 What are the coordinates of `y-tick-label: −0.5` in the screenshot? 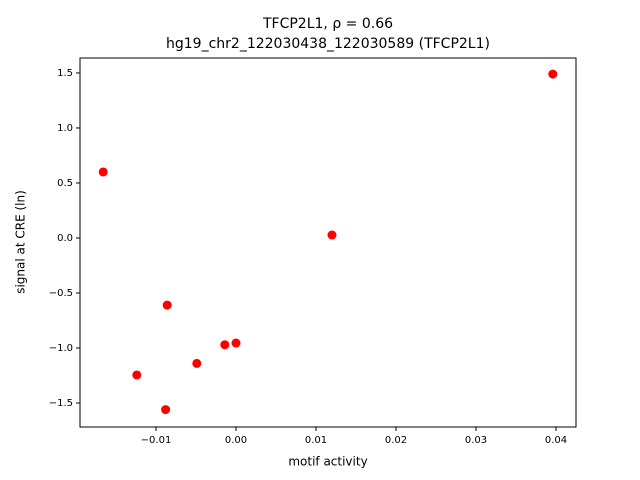 It's located at (61, 293).